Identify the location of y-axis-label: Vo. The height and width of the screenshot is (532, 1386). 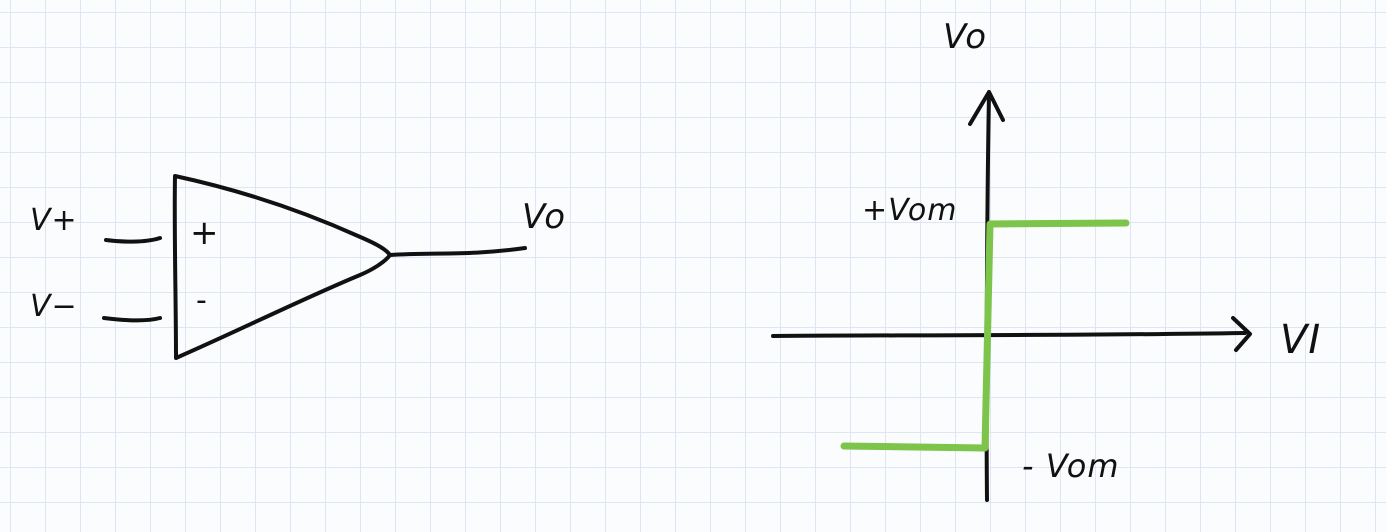
(965, 37).